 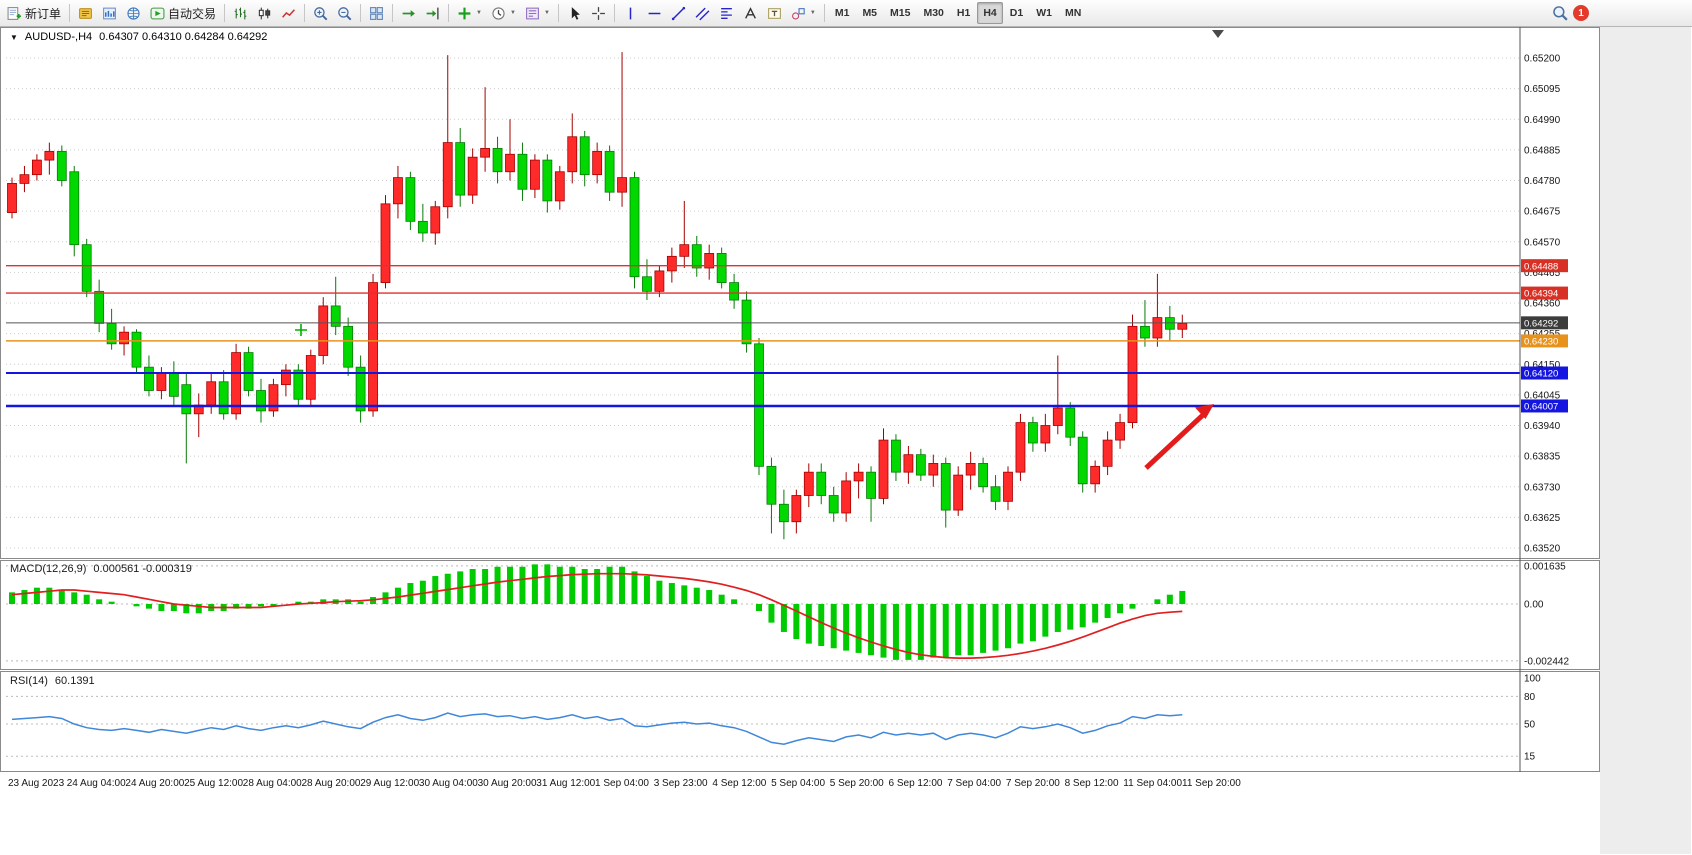 I want to click on rsi-line, so click(x=597, y=728).